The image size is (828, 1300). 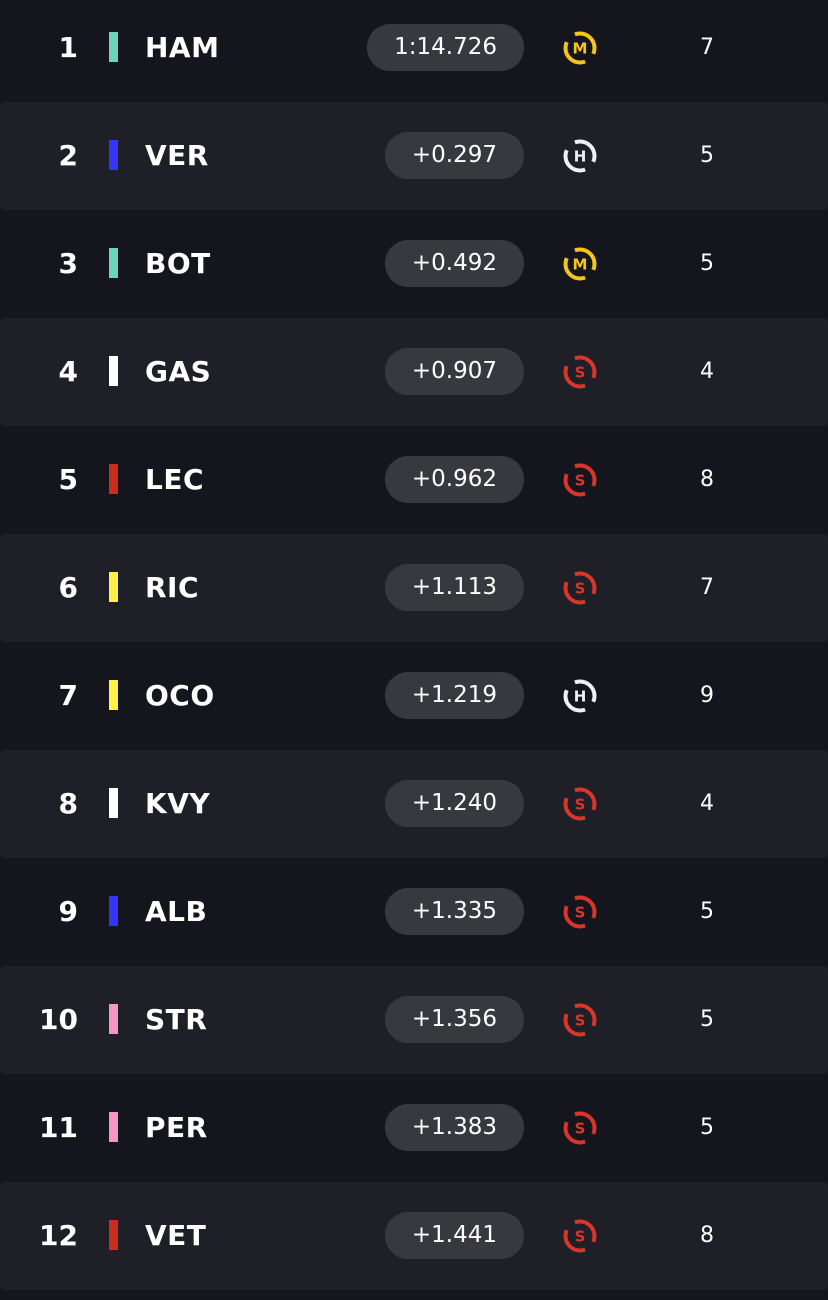 I want to click on result-row: 1 HAM 1:14.726 M 7, so click(x=414, y=51).